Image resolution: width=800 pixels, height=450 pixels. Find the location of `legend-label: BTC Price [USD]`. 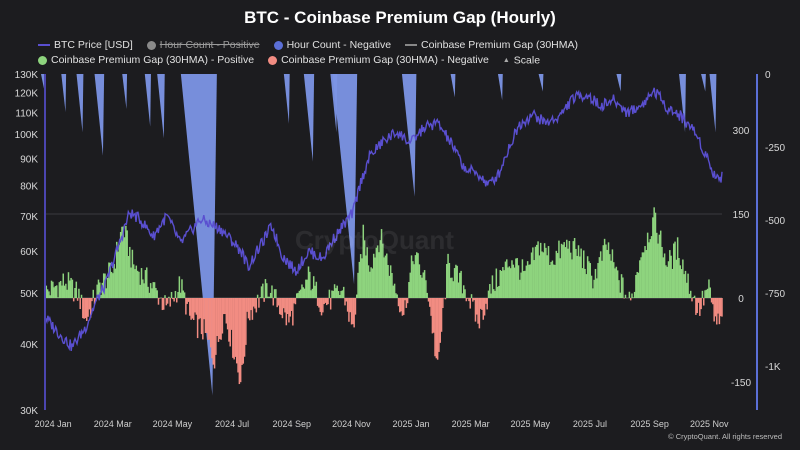

legend-label: BTC Price [USD] is located at coordinates (93, 45).